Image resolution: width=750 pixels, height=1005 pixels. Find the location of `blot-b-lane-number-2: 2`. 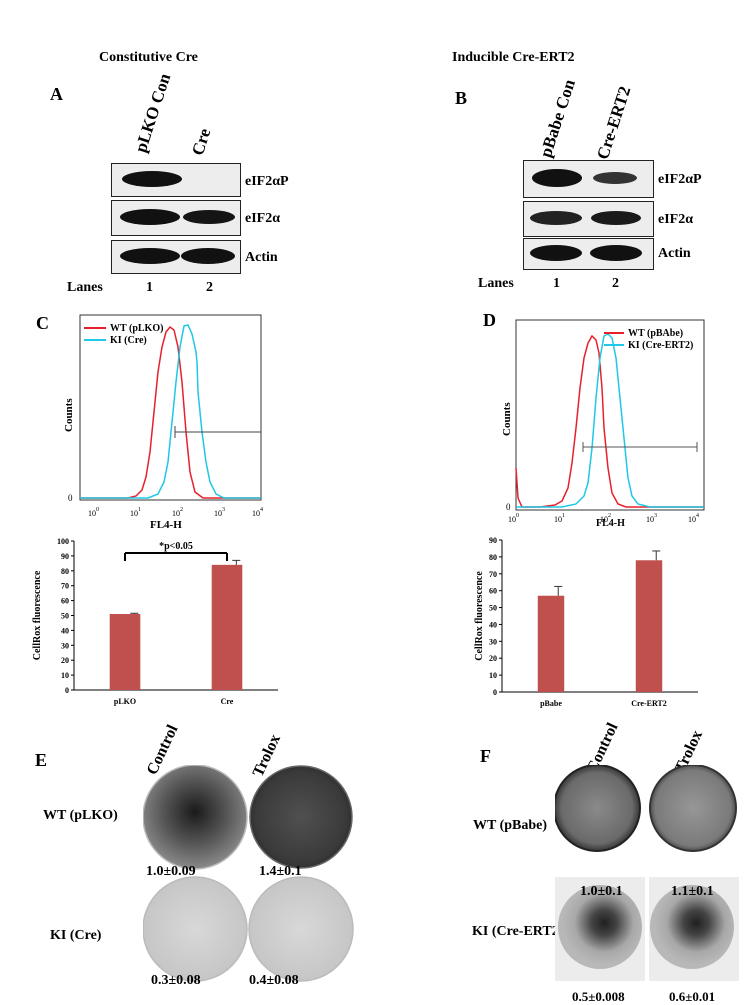

blot-b-lane-number-2: 2 is located at coordinates (615, 283).